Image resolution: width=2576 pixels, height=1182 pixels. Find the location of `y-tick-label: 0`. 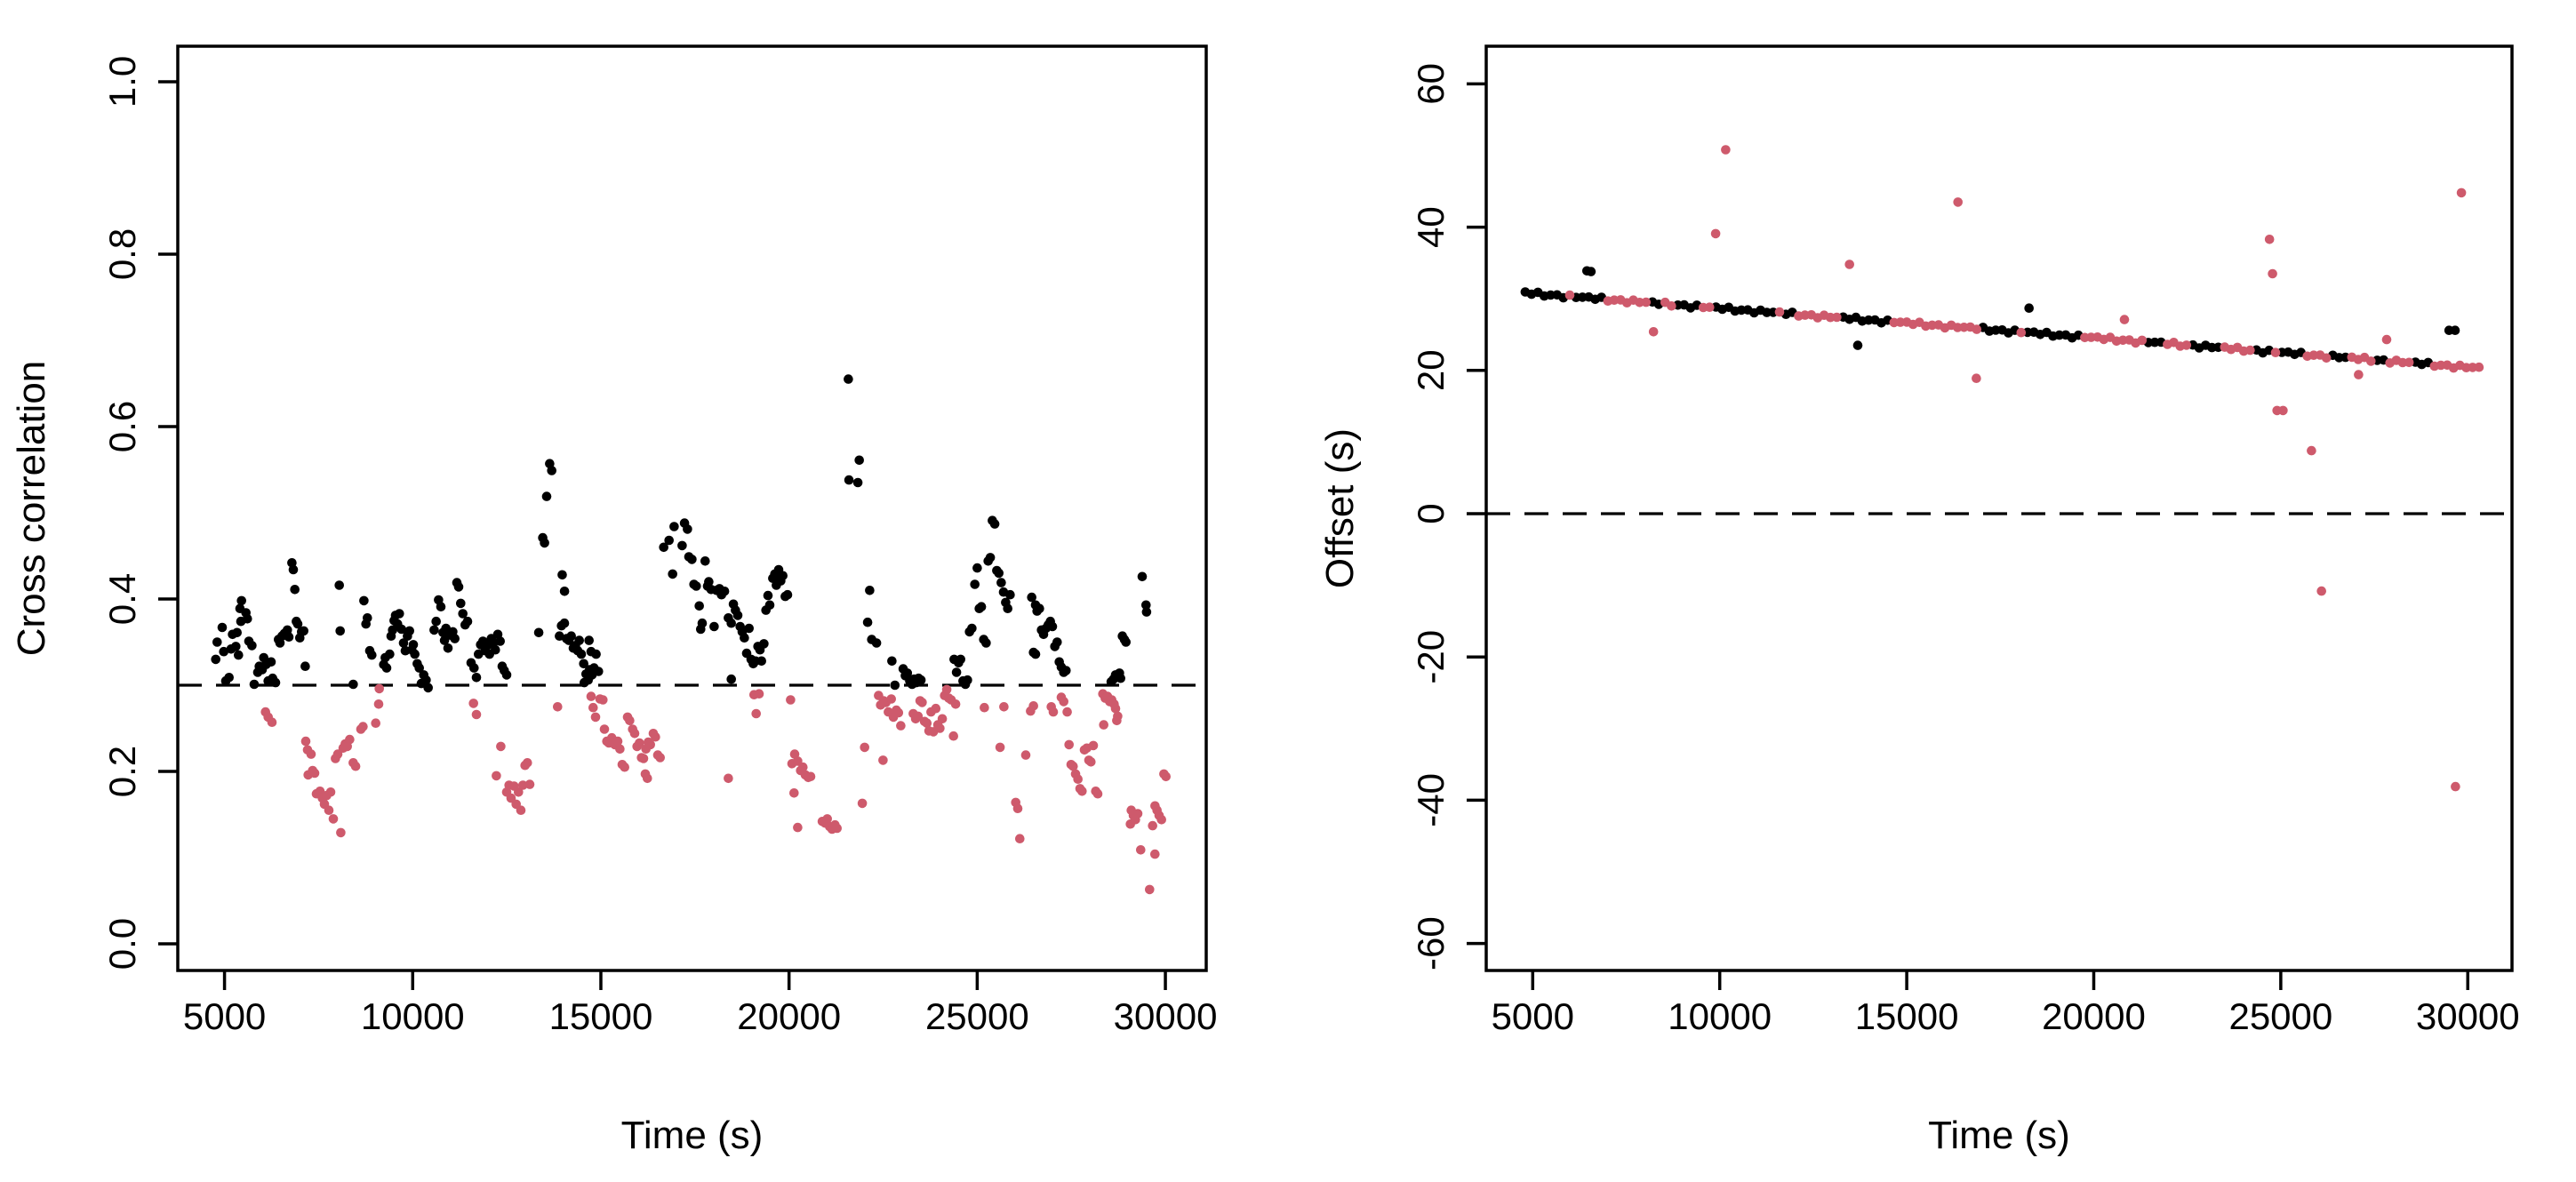

y-tick-label: 0 is located at coordinates (1431, 513).